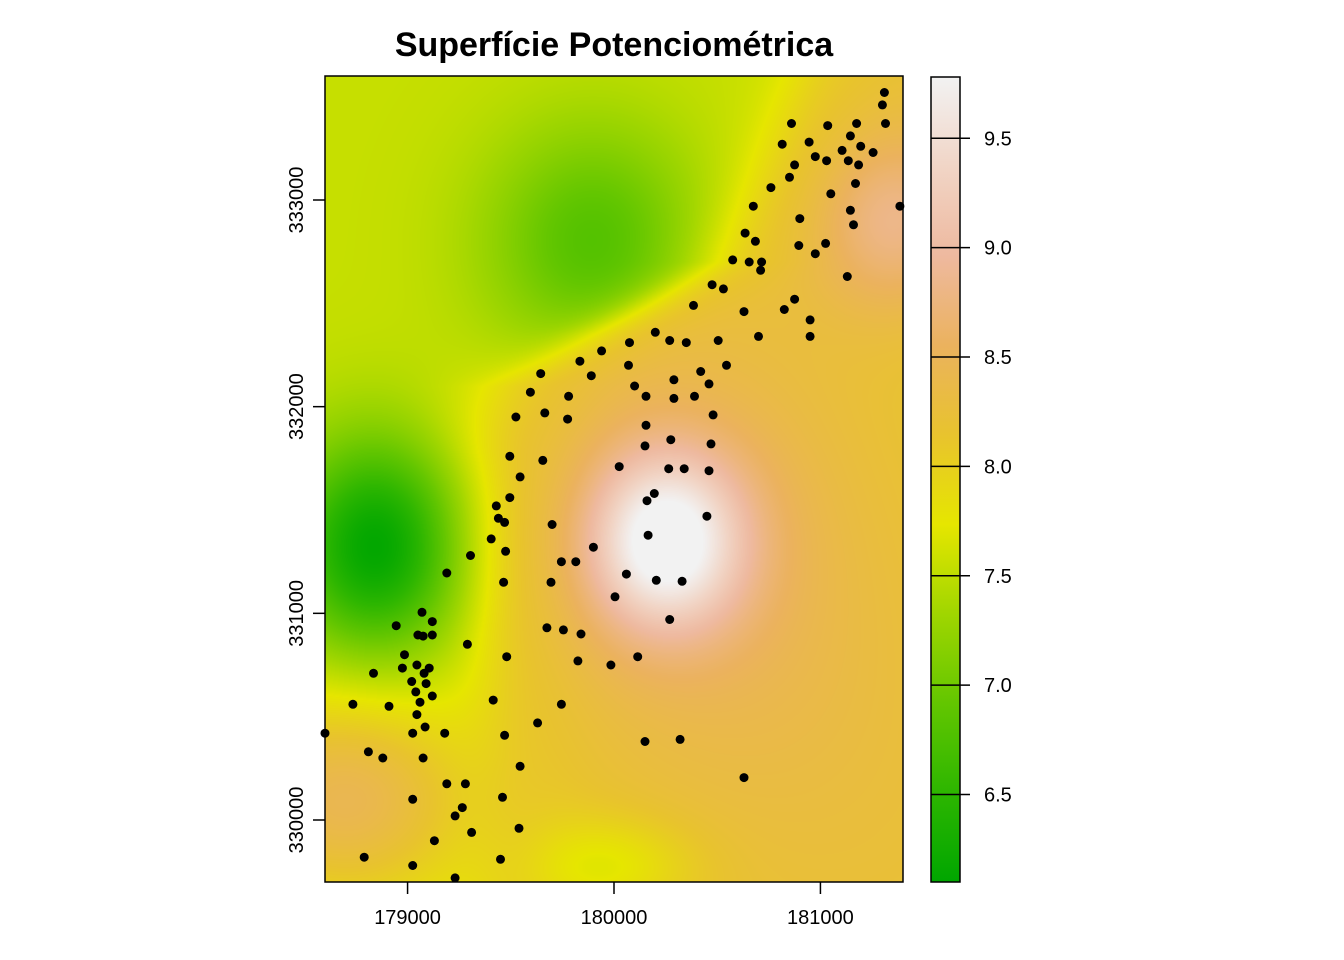 This screenshot has width=1344, height=960. Describe the element at coordinates (305, 510) in the screenshot. I see `y-axis: 330000 331000 332000 333000` at that location.